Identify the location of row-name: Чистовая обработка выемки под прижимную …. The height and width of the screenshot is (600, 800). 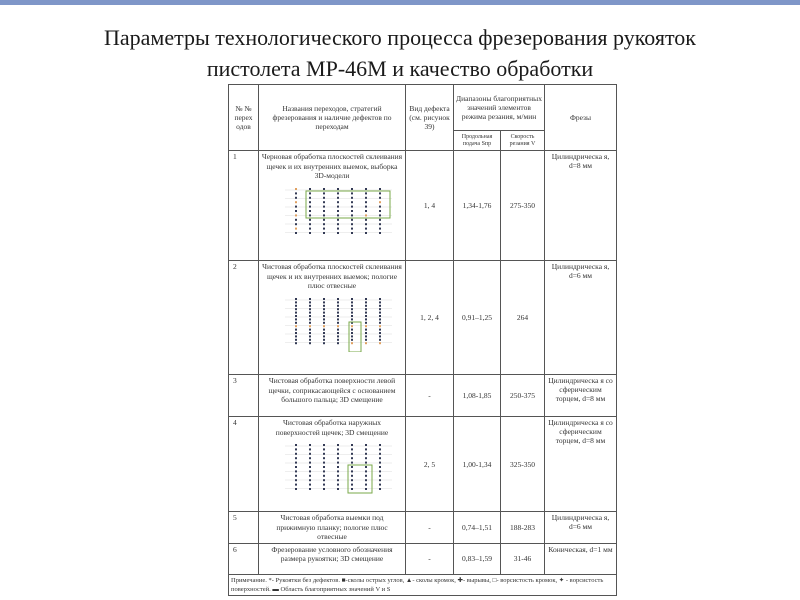
(332, 527).